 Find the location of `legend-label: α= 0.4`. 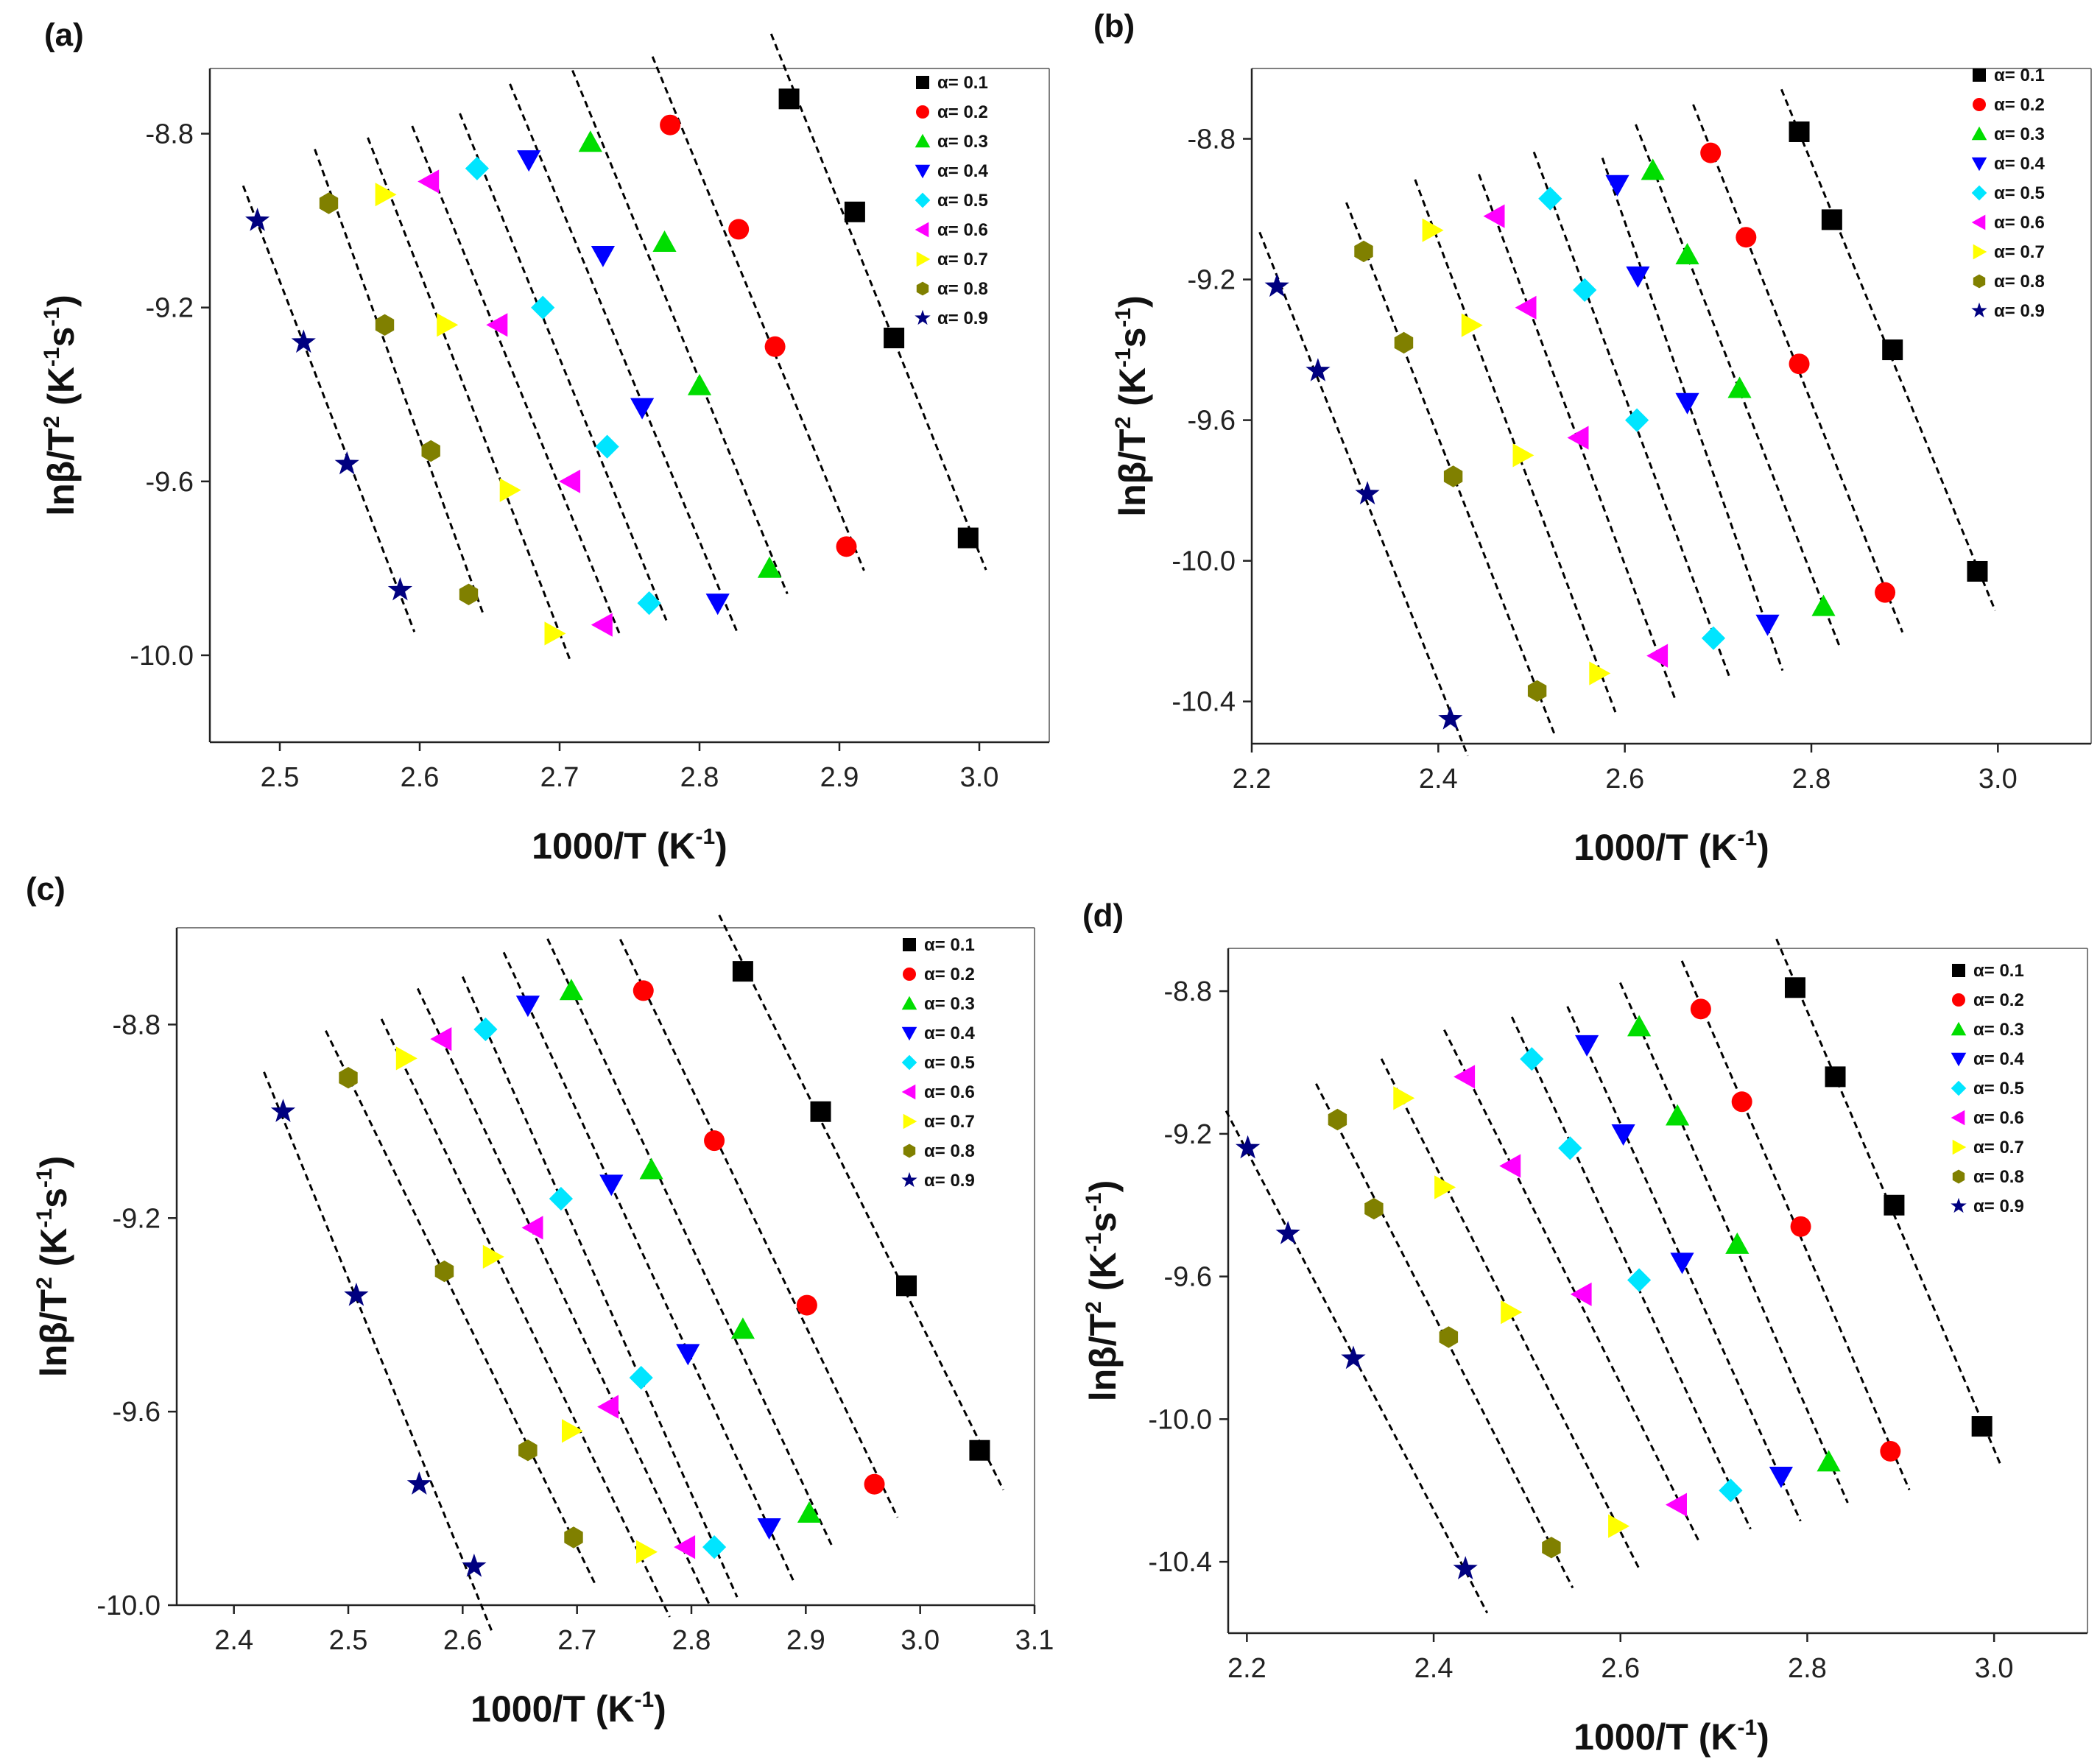

legend-label: α= 0.4 is located at coordinates (1998, 1059).